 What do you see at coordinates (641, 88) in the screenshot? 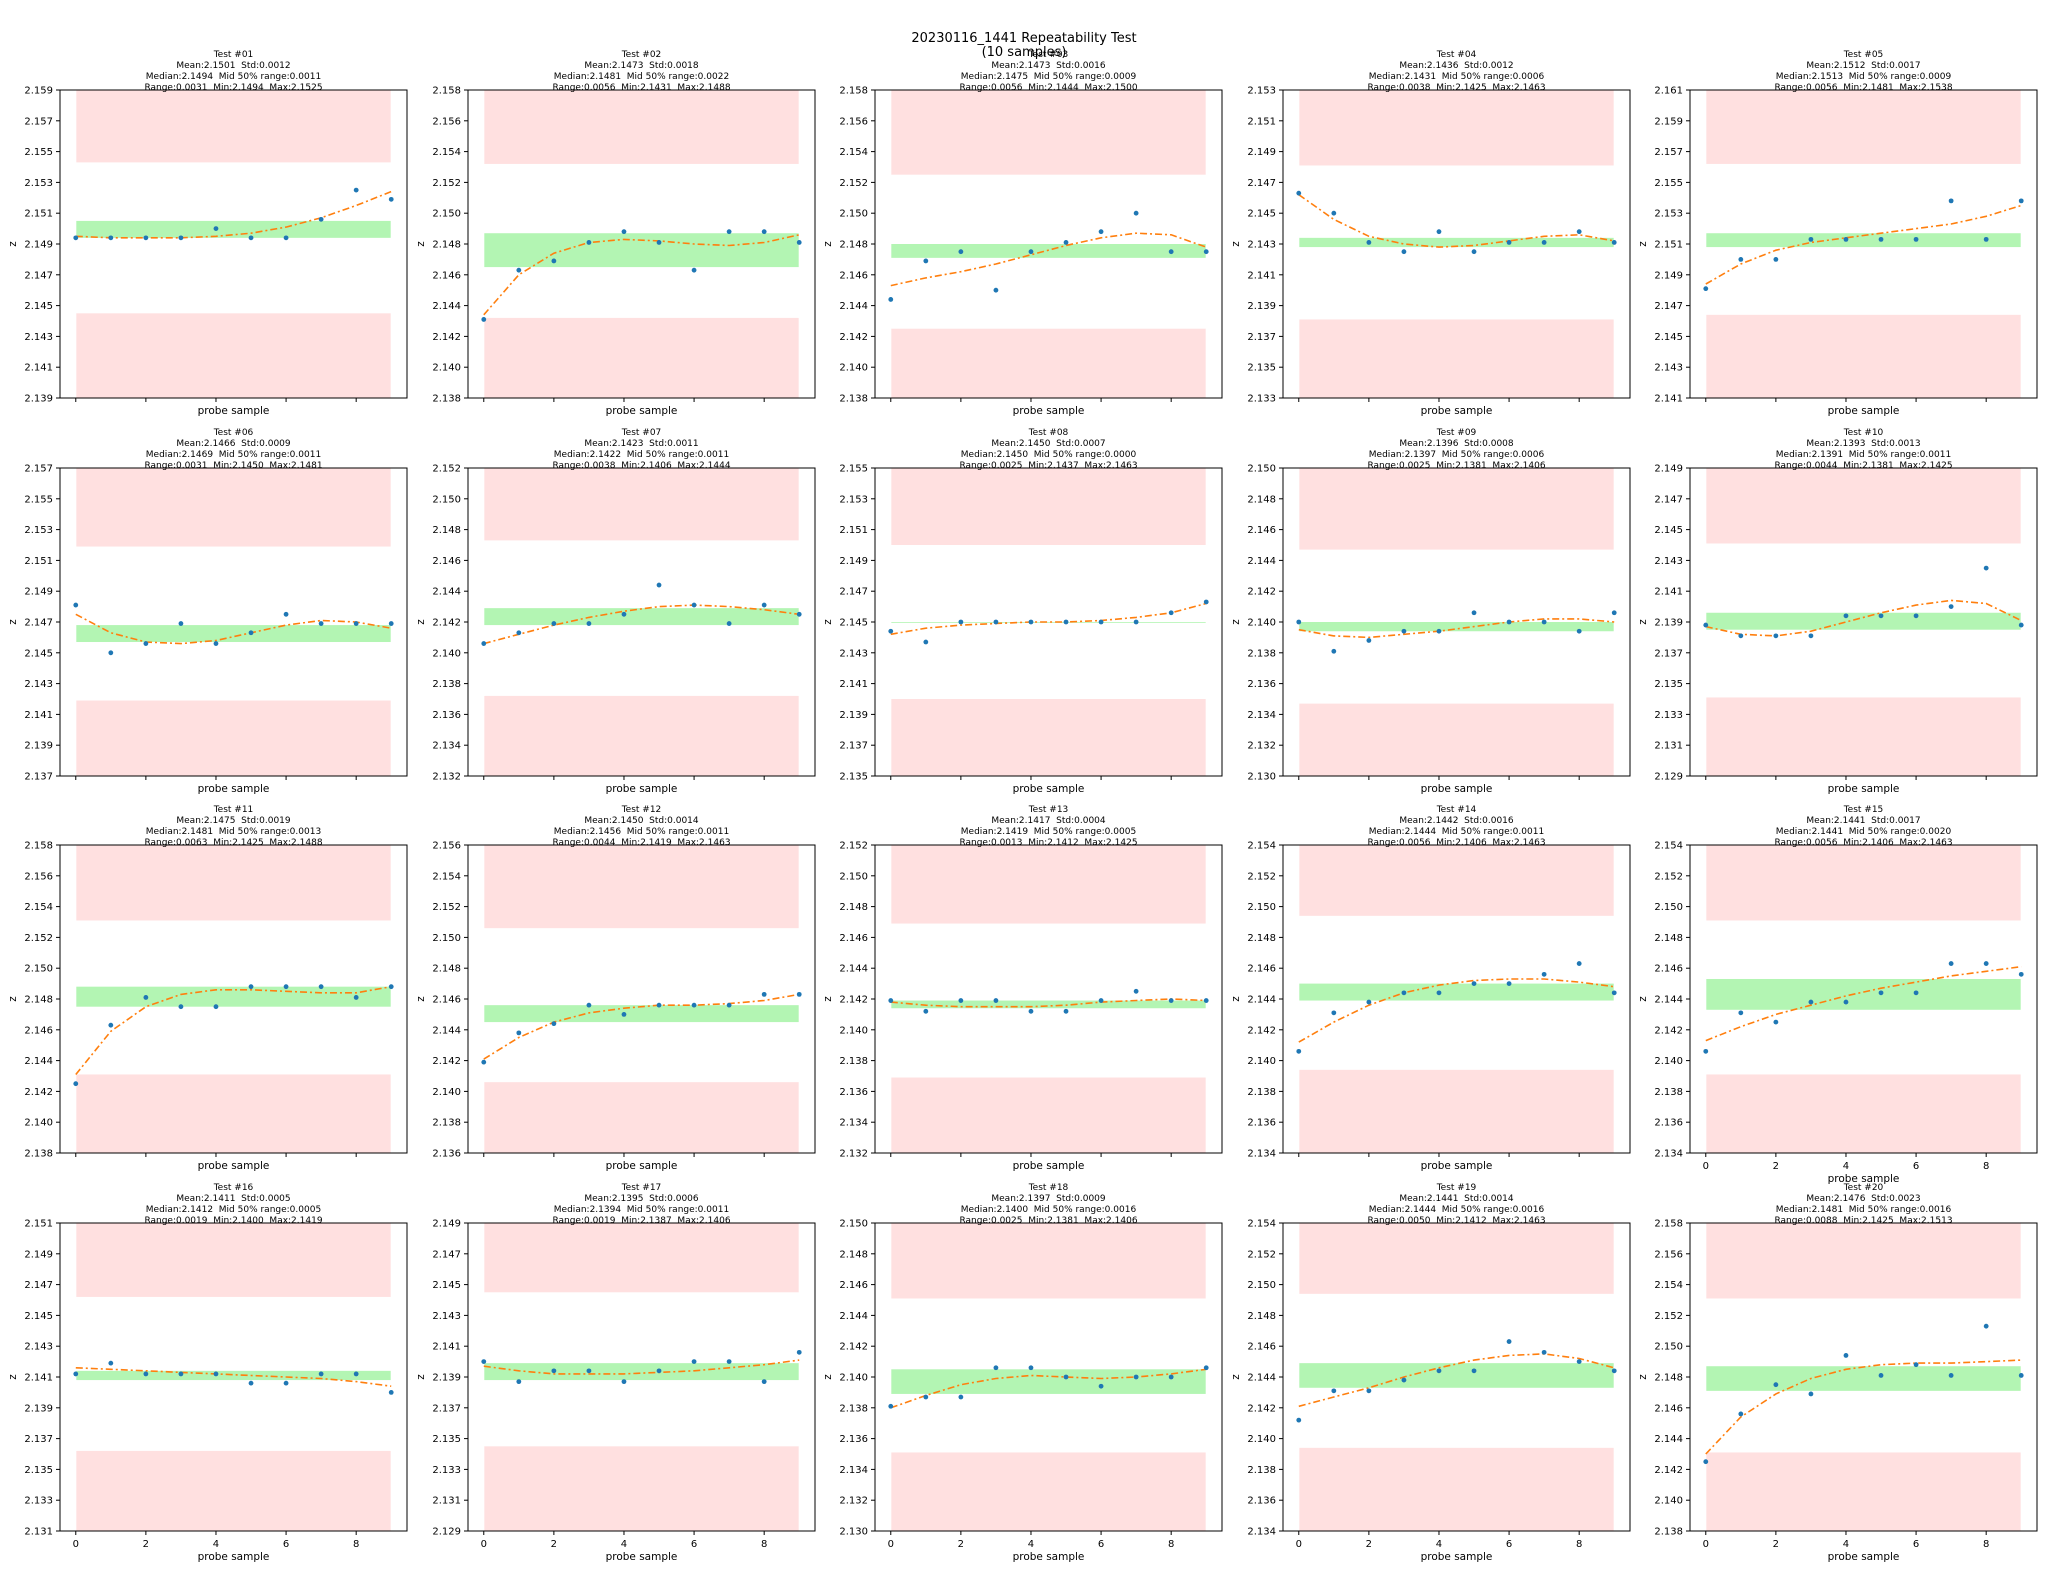
I see `subplot-stats-line: Range:0.0056 Min:2.1431 Max:2.1488` at bounding box center [641, 88].